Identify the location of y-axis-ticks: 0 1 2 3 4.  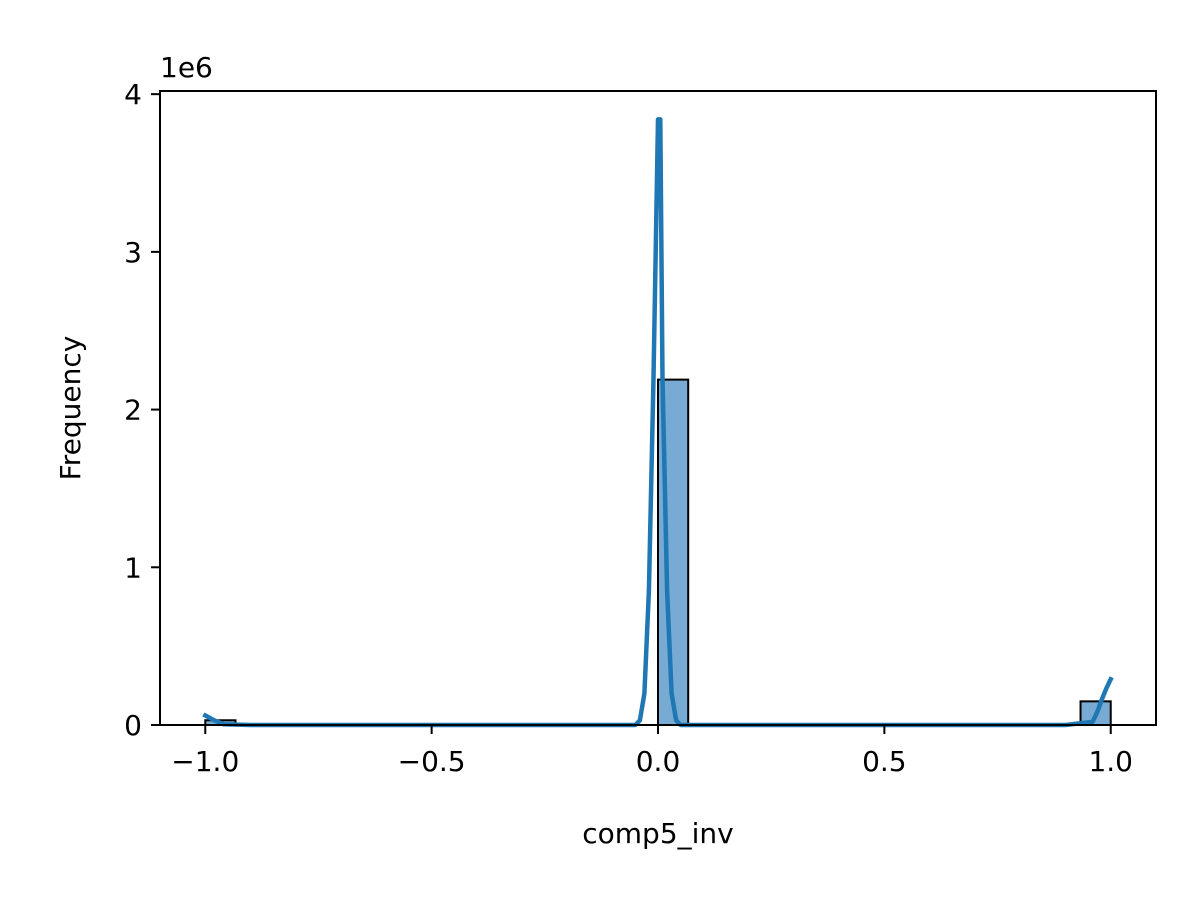
(142, 410).